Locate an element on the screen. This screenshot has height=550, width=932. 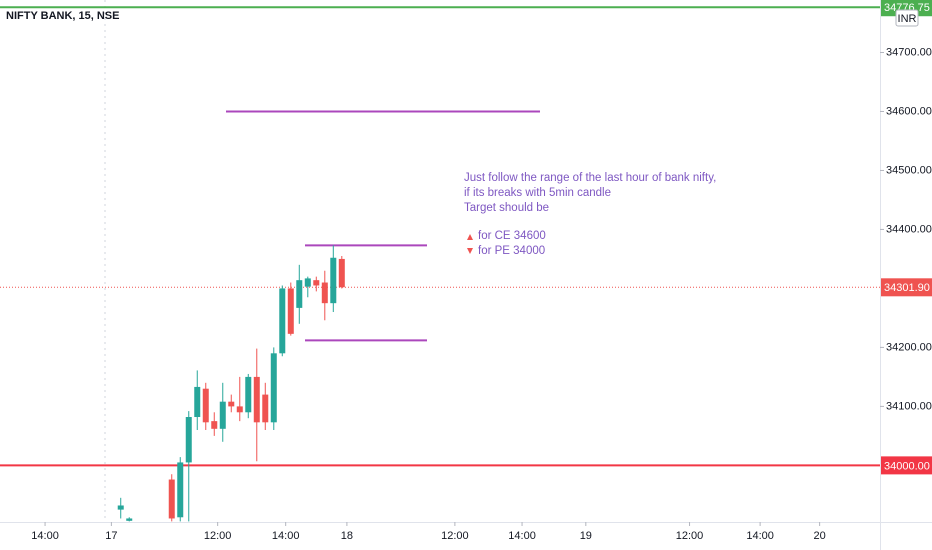
price-marker-label: 34301.90 is located at coordinates (907, 288).